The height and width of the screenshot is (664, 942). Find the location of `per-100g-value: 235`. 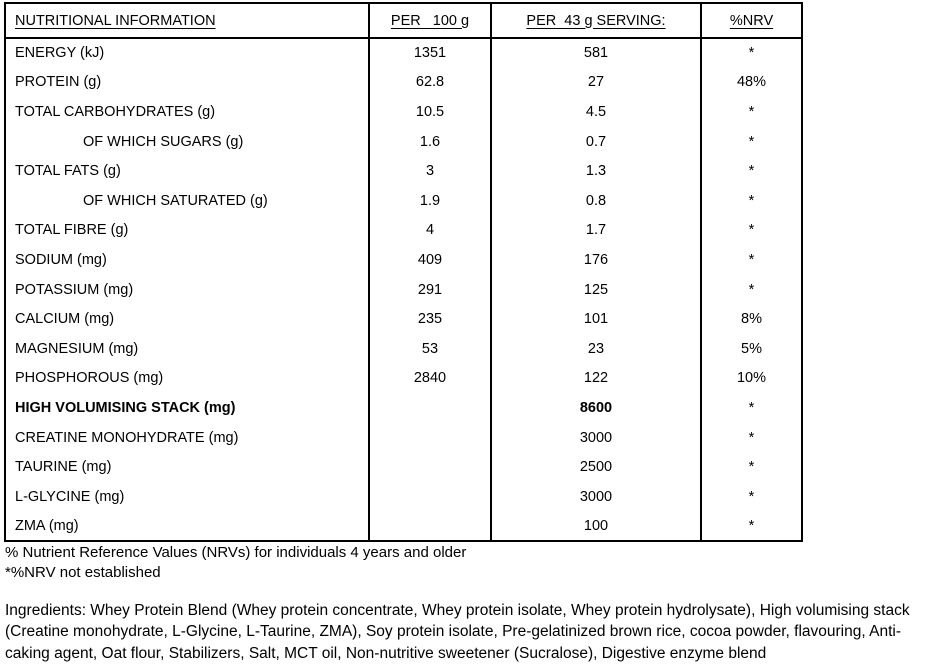

per-100g-value: 235 is located at coordinates (429, 319).